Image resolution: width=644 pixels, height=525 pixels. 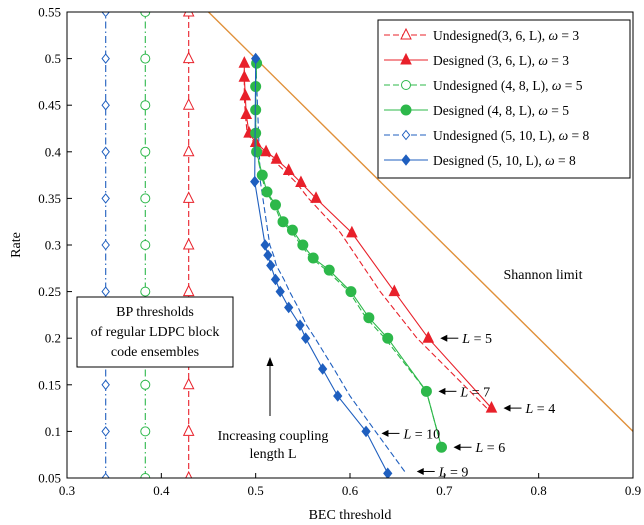 I want to click on y-tick-label-4: 0.25, so click(x=49, y=291).